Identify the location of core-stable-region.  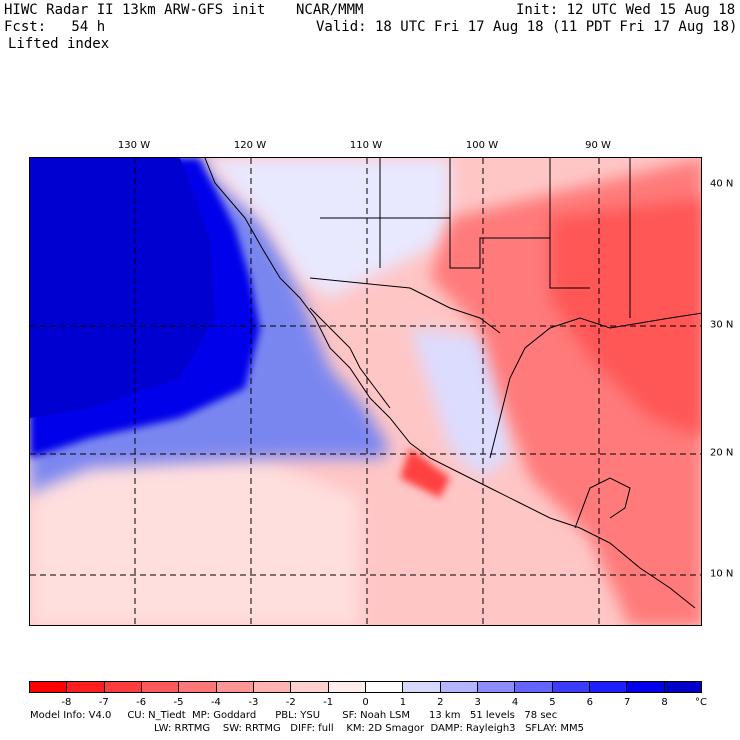
(122, 288).